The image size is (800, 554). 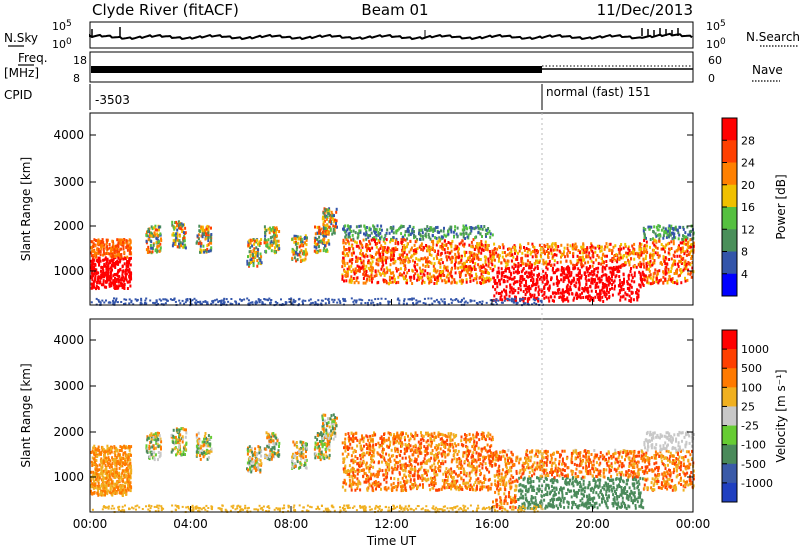 I want to click on cpid-label: CPID, so click(x=18, y=95).